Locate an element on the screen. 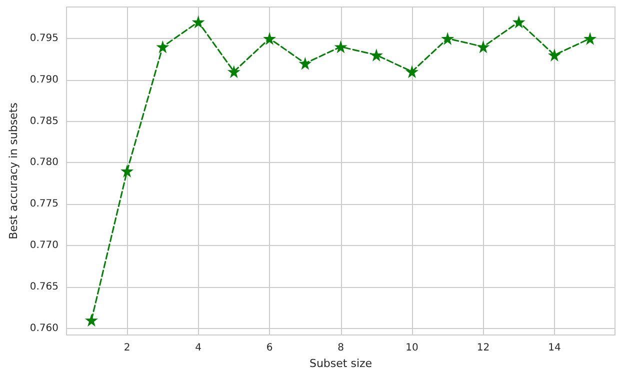 This screenshot has width=623, height=374. y-tick-label: 0.760 is located at coordinates (44, 328).